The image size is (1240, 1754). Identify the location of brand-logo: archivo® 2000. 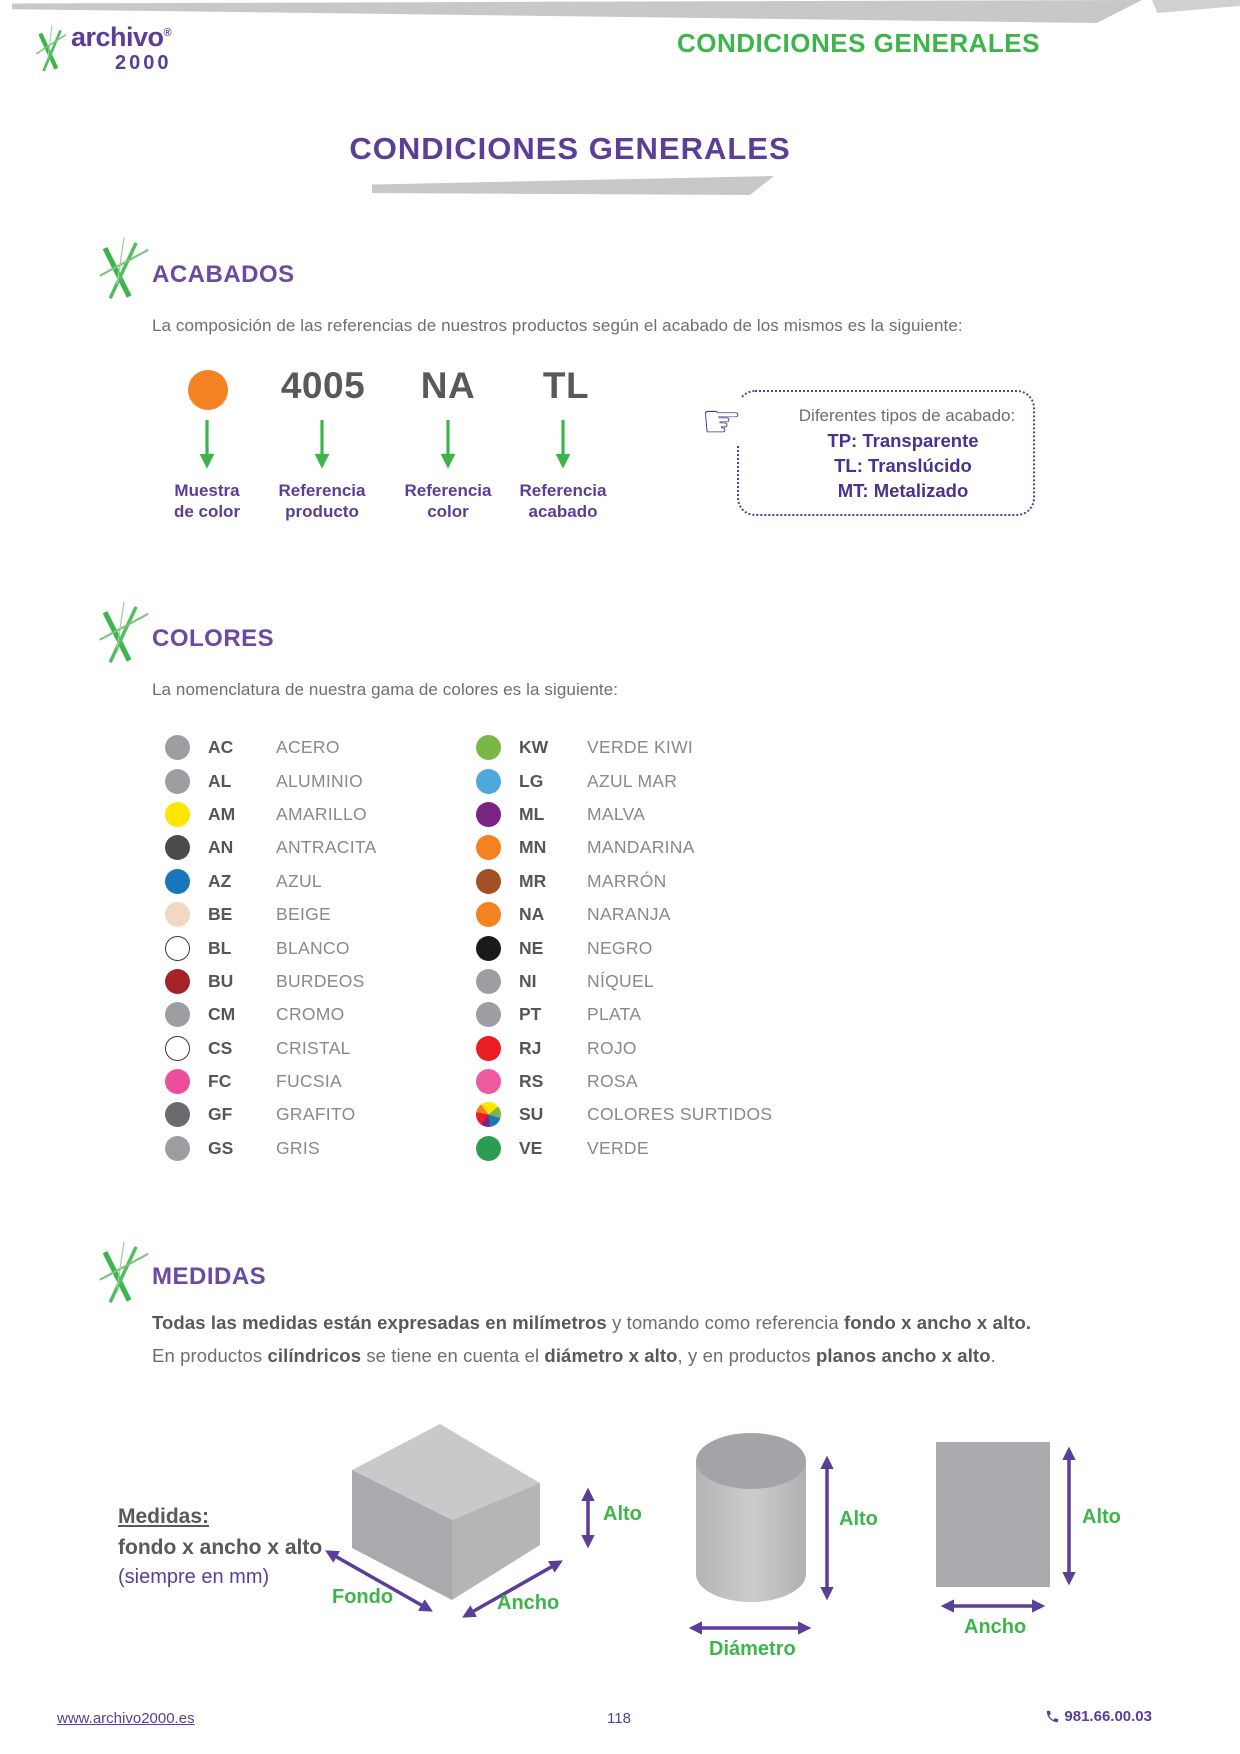
(103, 49).